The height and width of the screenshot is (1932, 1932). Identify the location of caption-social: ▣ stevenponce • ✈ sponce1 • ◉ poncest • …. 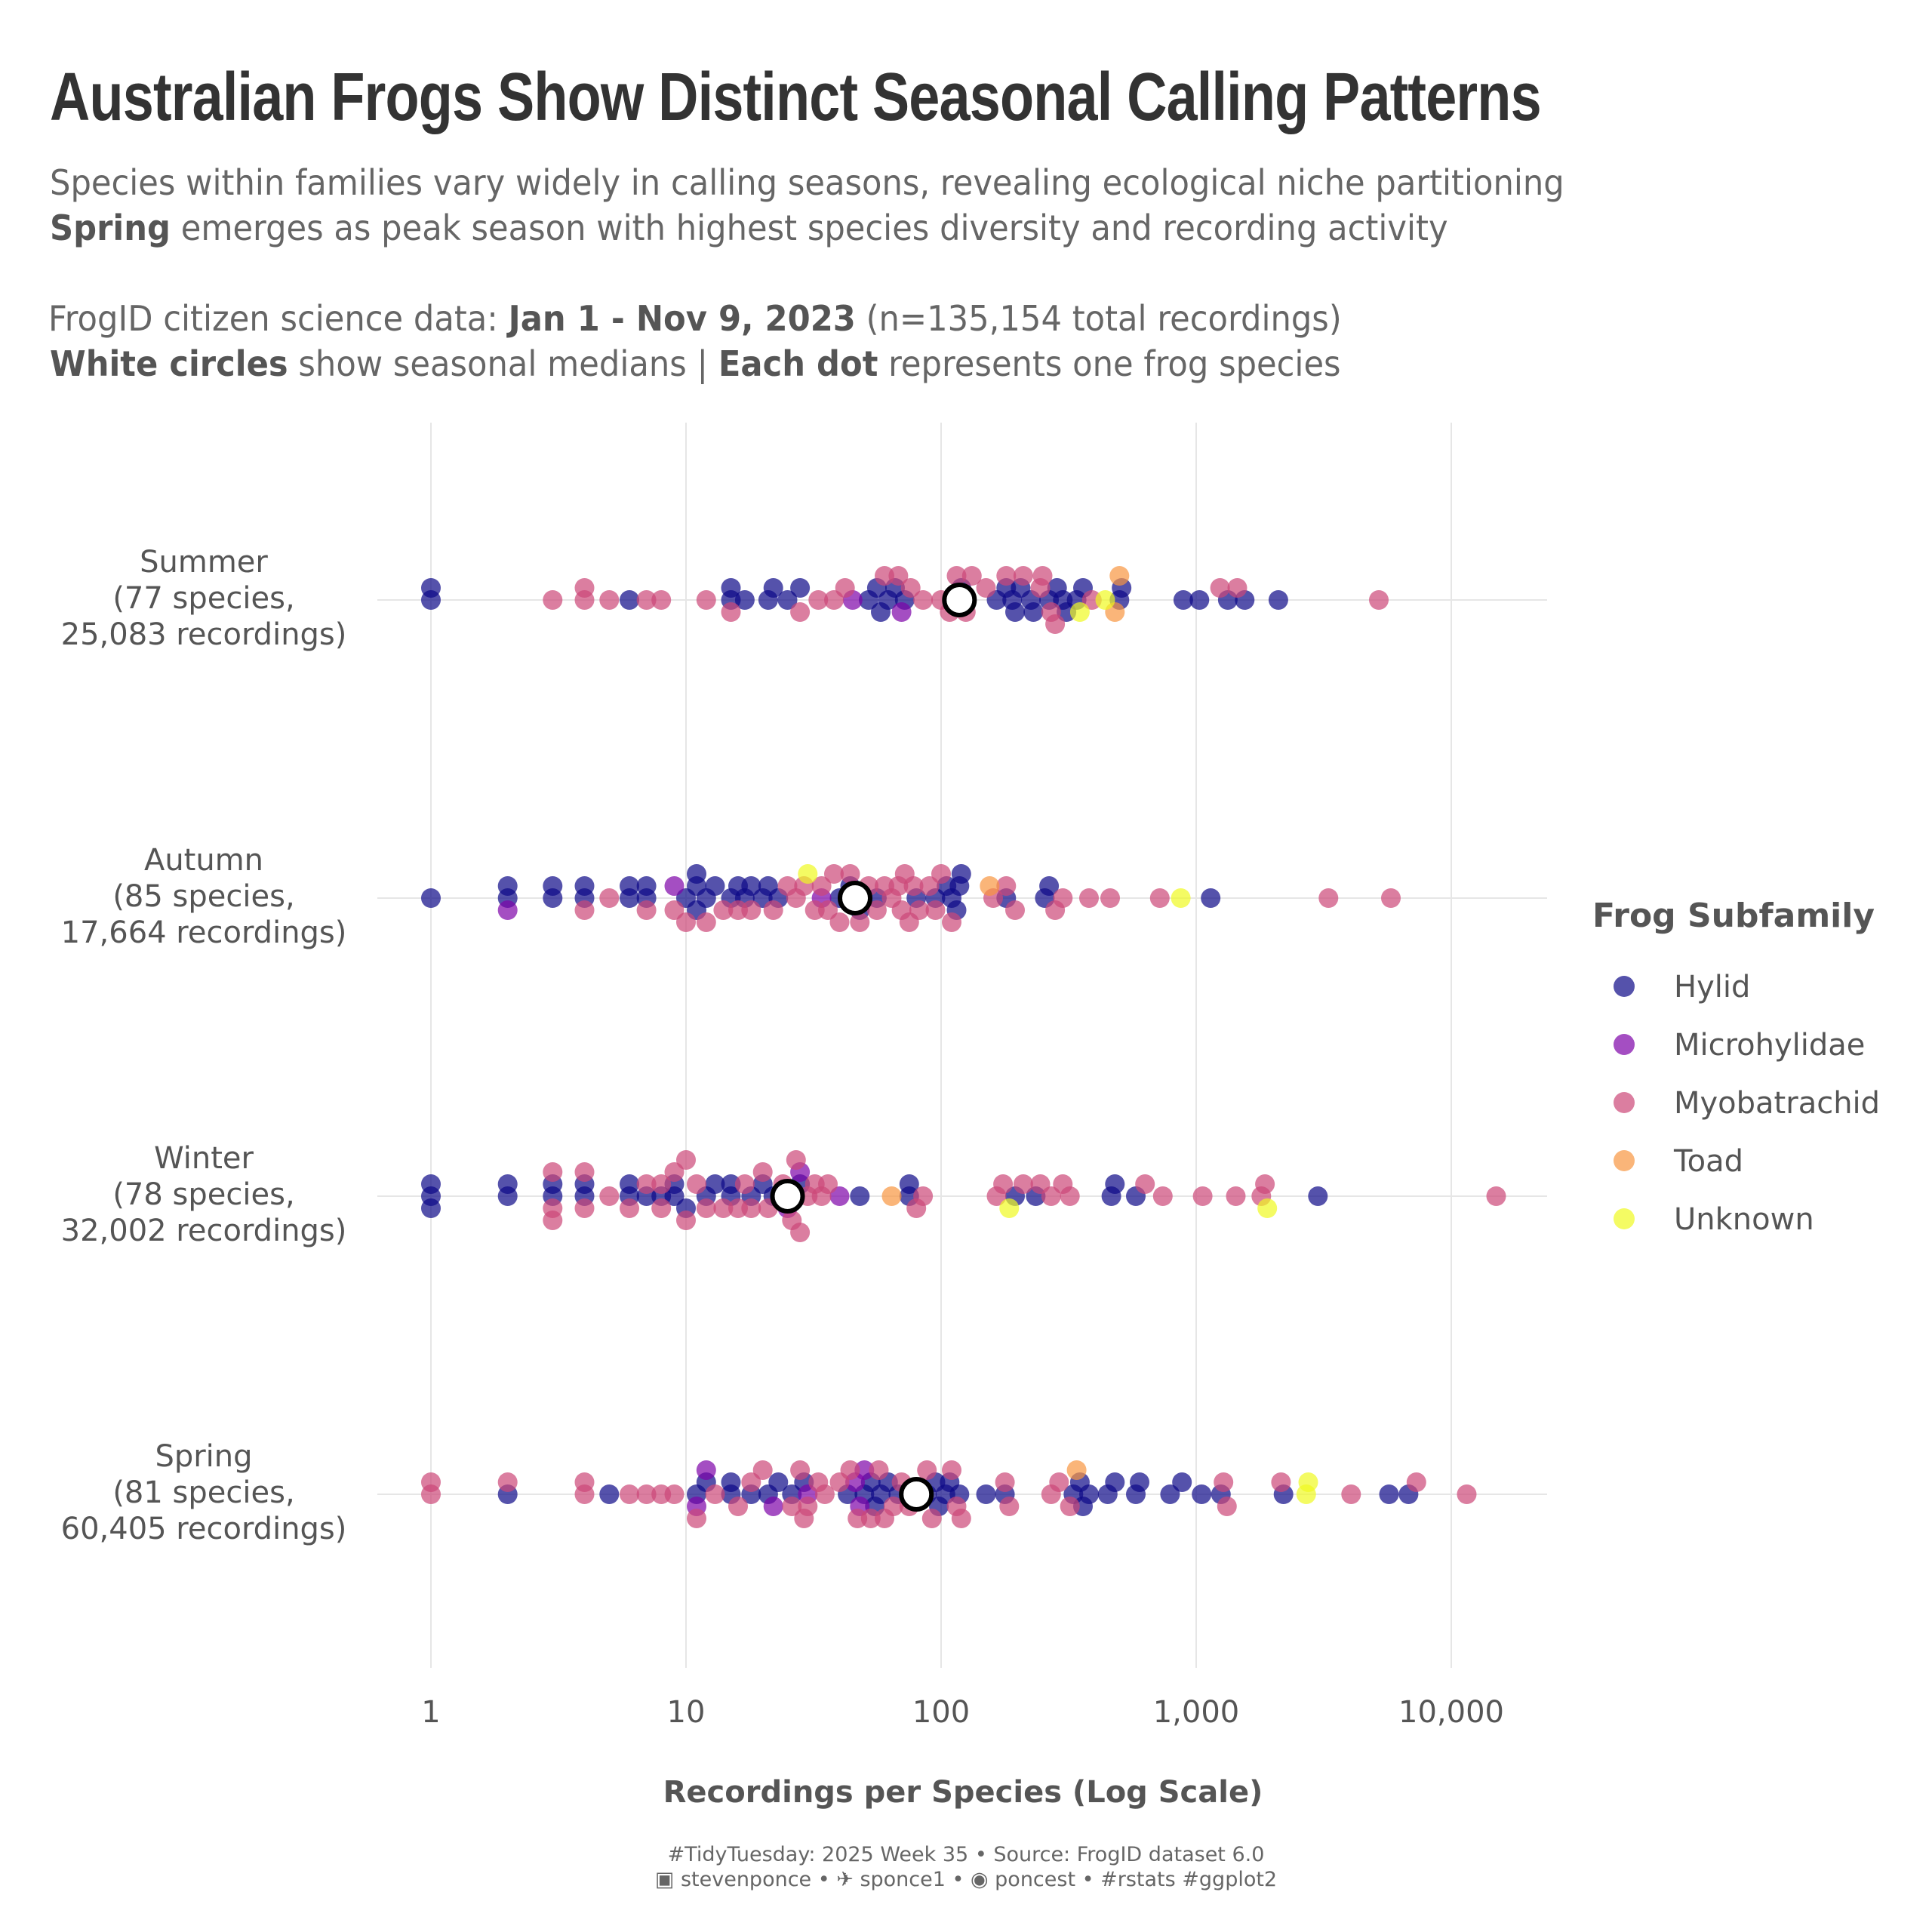
(966, 1879).